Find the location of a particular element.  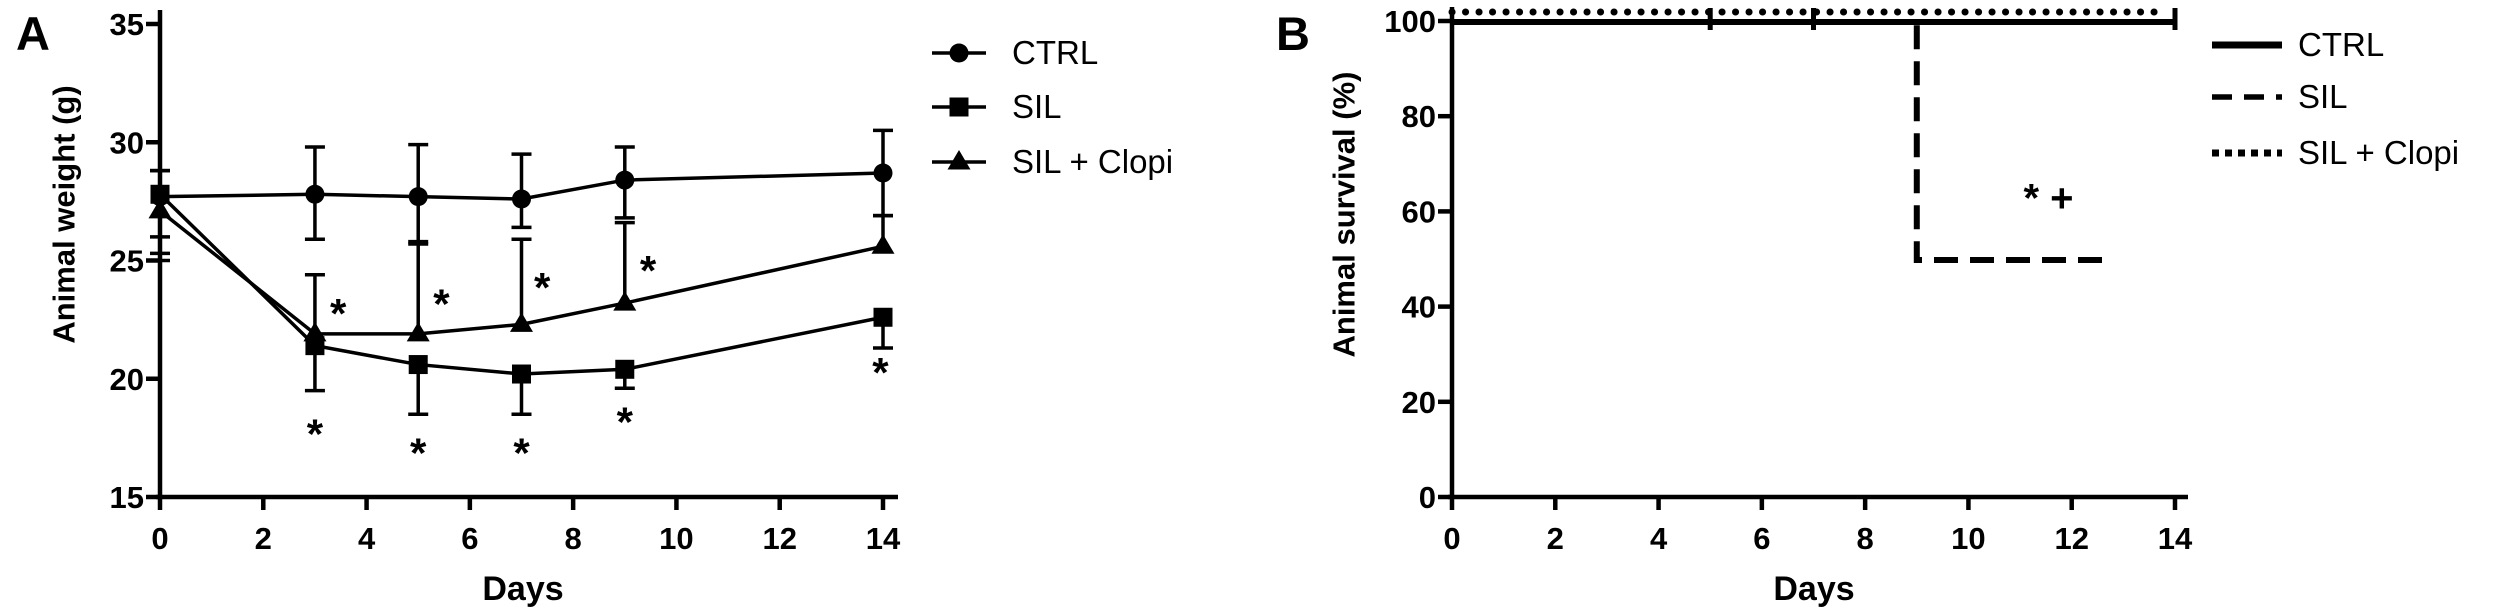

panel-a-y-tick-label: 15 is located at coordinates (127, 497).